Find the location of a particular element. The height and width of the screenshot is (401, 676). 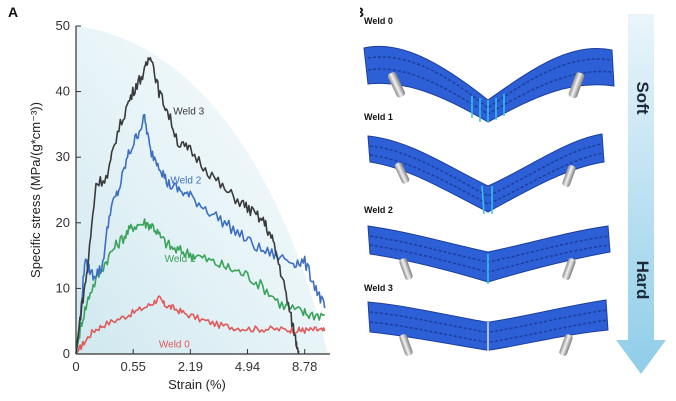

panel-b-letter: B is located at coordinates (362, 12).